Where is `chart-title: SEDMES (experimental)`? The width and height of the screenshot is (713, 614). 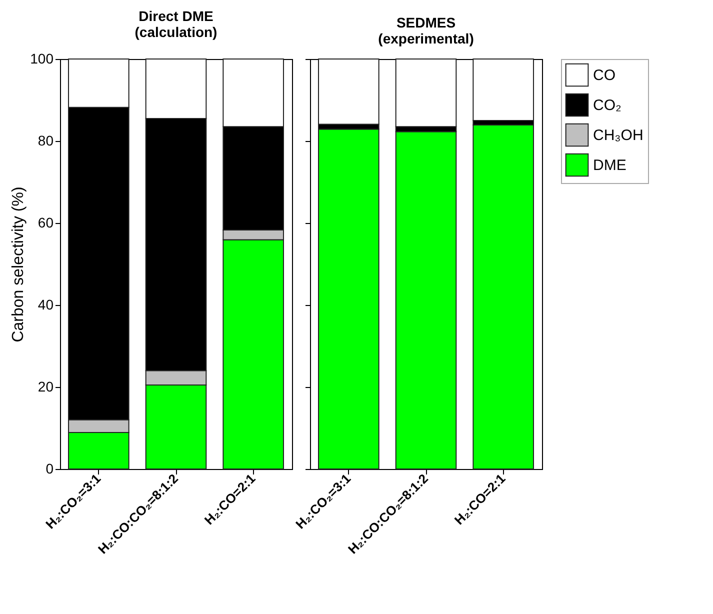 chart-title: SEDMES (experimental) is located at coordinates (426, 30).